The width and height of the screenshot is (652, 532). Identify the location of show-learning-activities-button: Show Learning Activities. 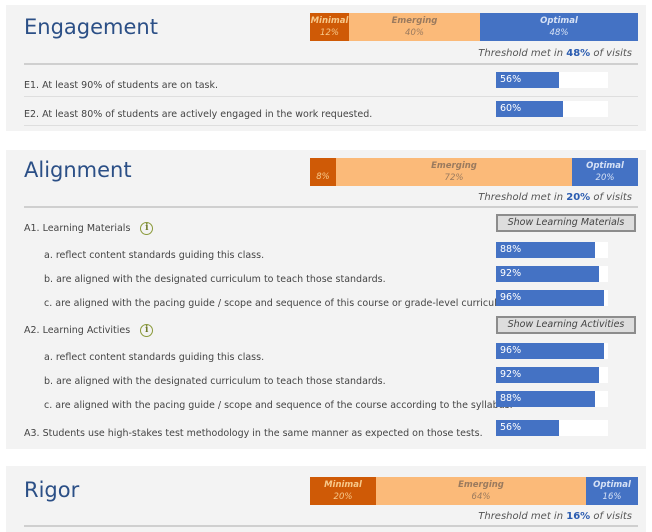
(566, 325).